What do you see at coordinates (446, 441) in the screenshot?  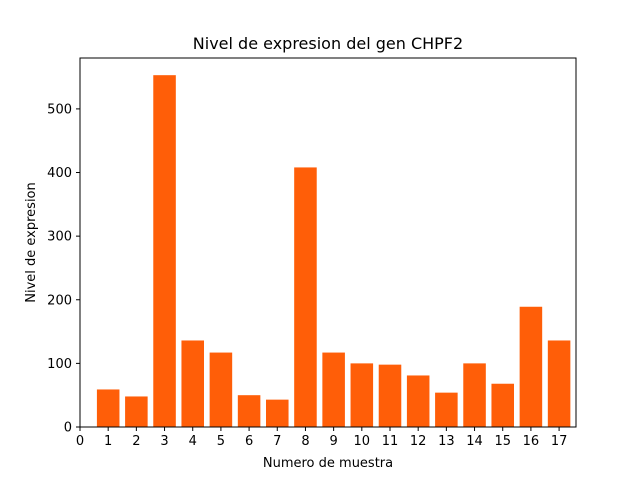 I see `x-tick-label-13: 13` at bounding box center [446, 441].